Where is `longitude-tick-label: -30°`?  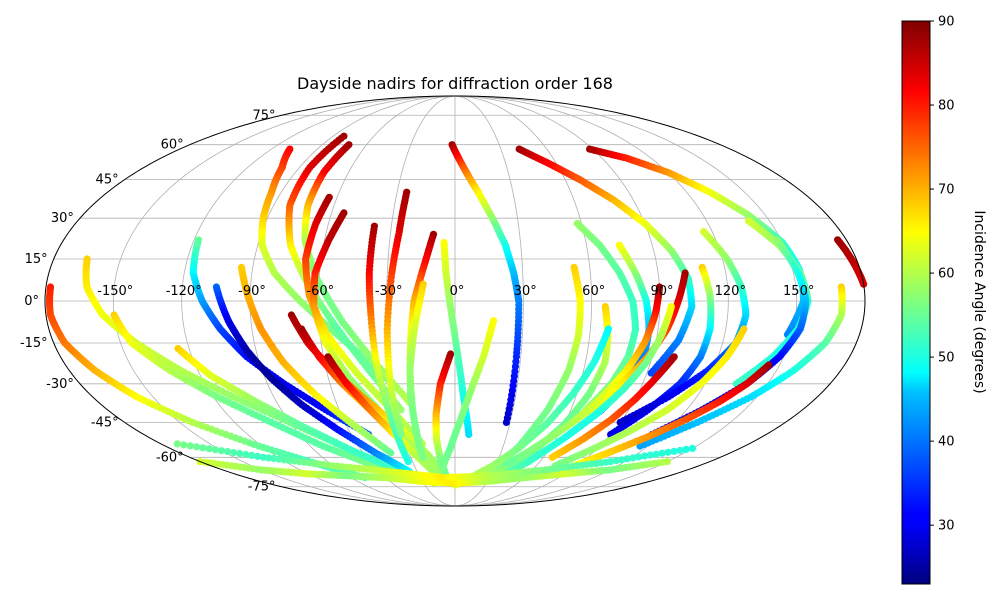
longitude-tick-label: -30° is located at coordinates (389, 291).